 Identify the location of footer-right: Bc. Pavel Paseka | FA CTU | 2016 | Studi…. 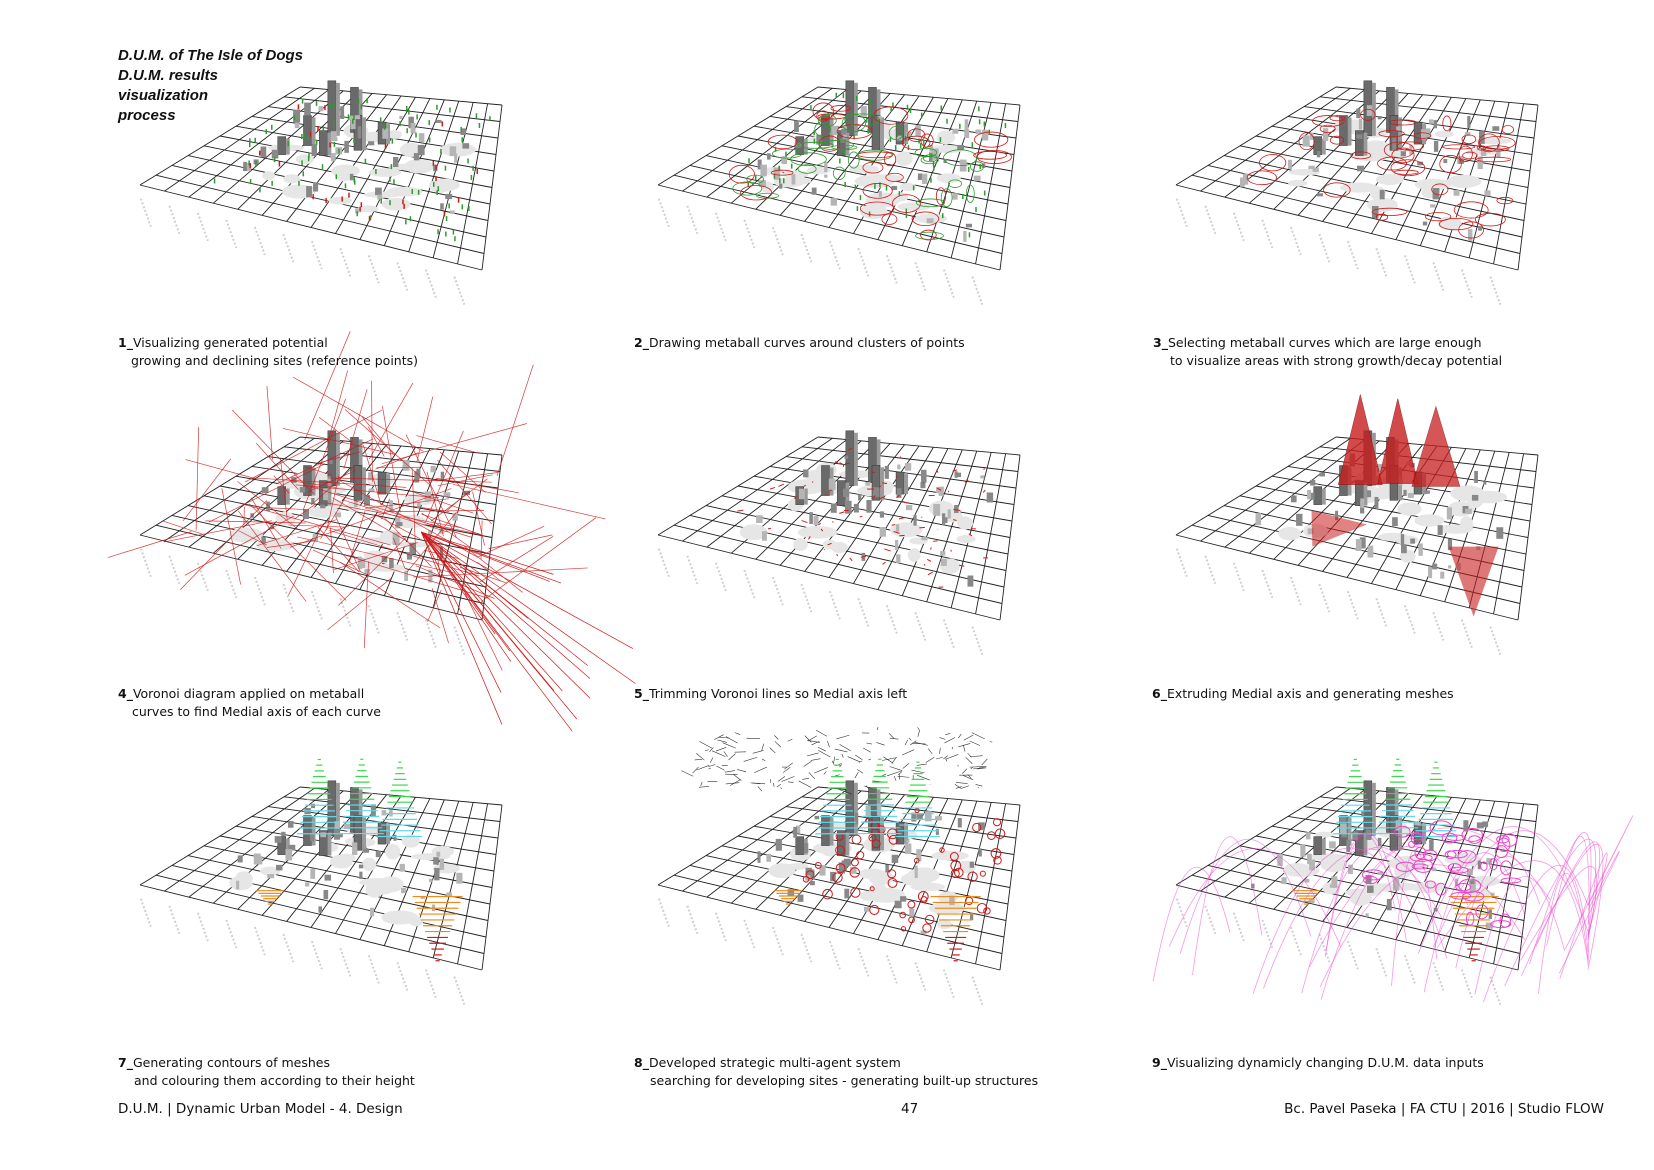
(1444, 1109).